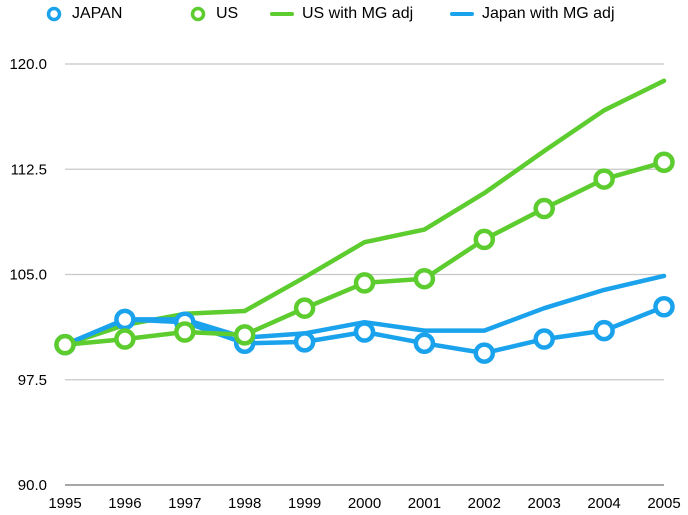 The width and height of the screenshot is (688, 515). What do you see at coordinates (244, 335) in the screenshot?
I see `data-point-us-1998` at bounding box center [244, 335].